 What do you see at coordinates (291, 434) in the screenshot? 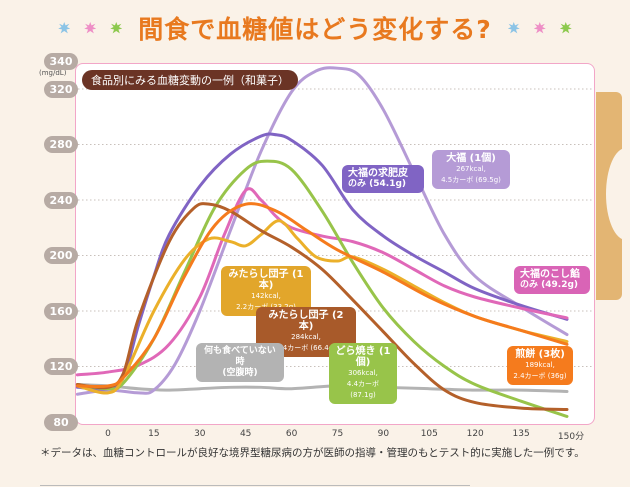
I see `x-tick-label: 60` at bounding box center [291, 434].